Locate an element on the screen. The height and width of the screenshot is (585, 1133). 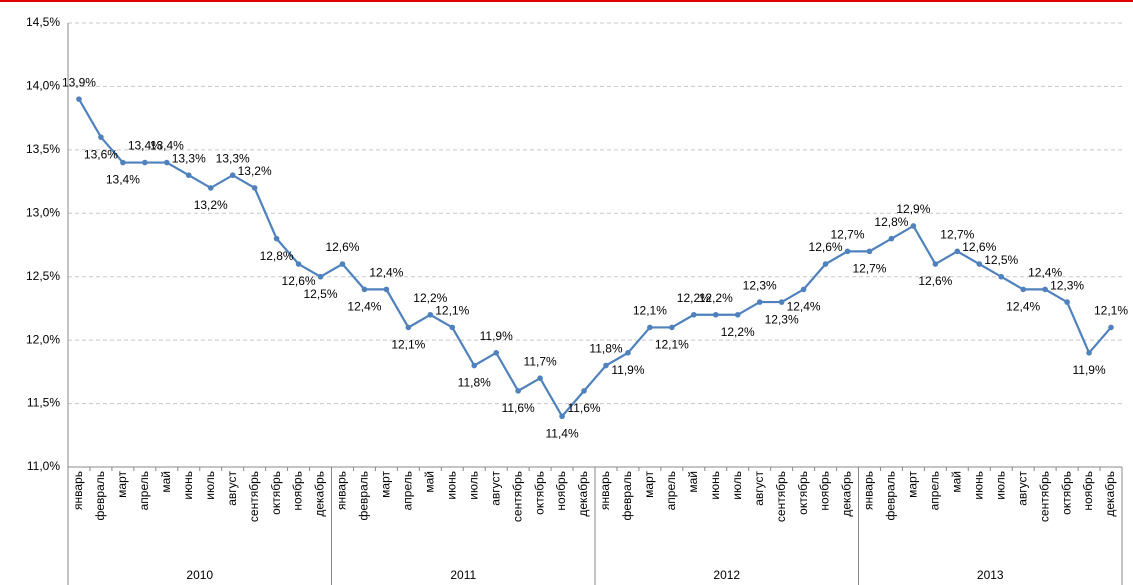
data-label: 11,4% is located at coordinates (561, 433).